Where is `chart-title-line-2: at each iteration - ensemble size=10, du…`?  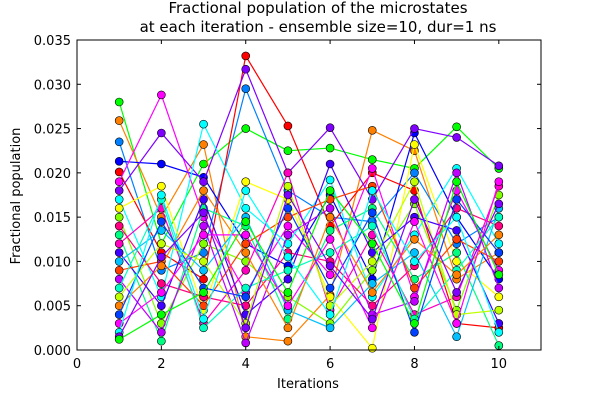
chart-title-line-2: at each iteration - ensemble size=10, du… is located at coordinates (318, 27).